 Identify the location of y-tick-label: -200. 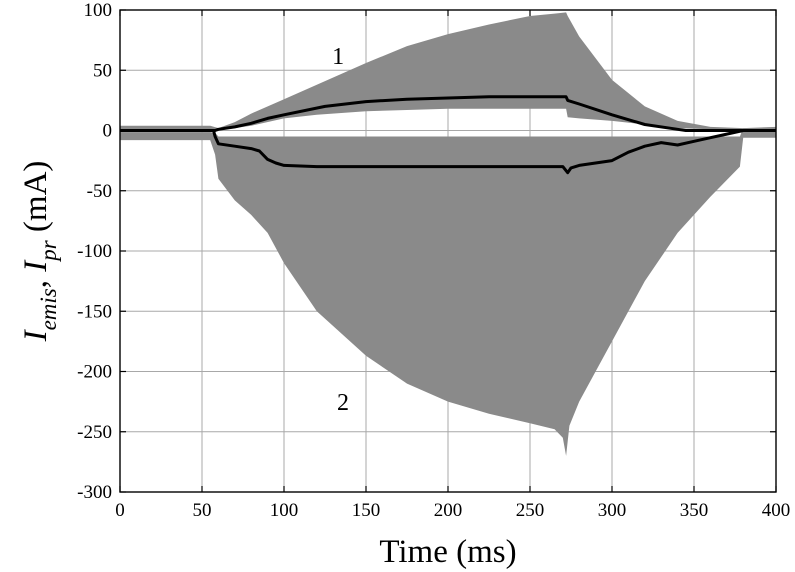
(94, 372).